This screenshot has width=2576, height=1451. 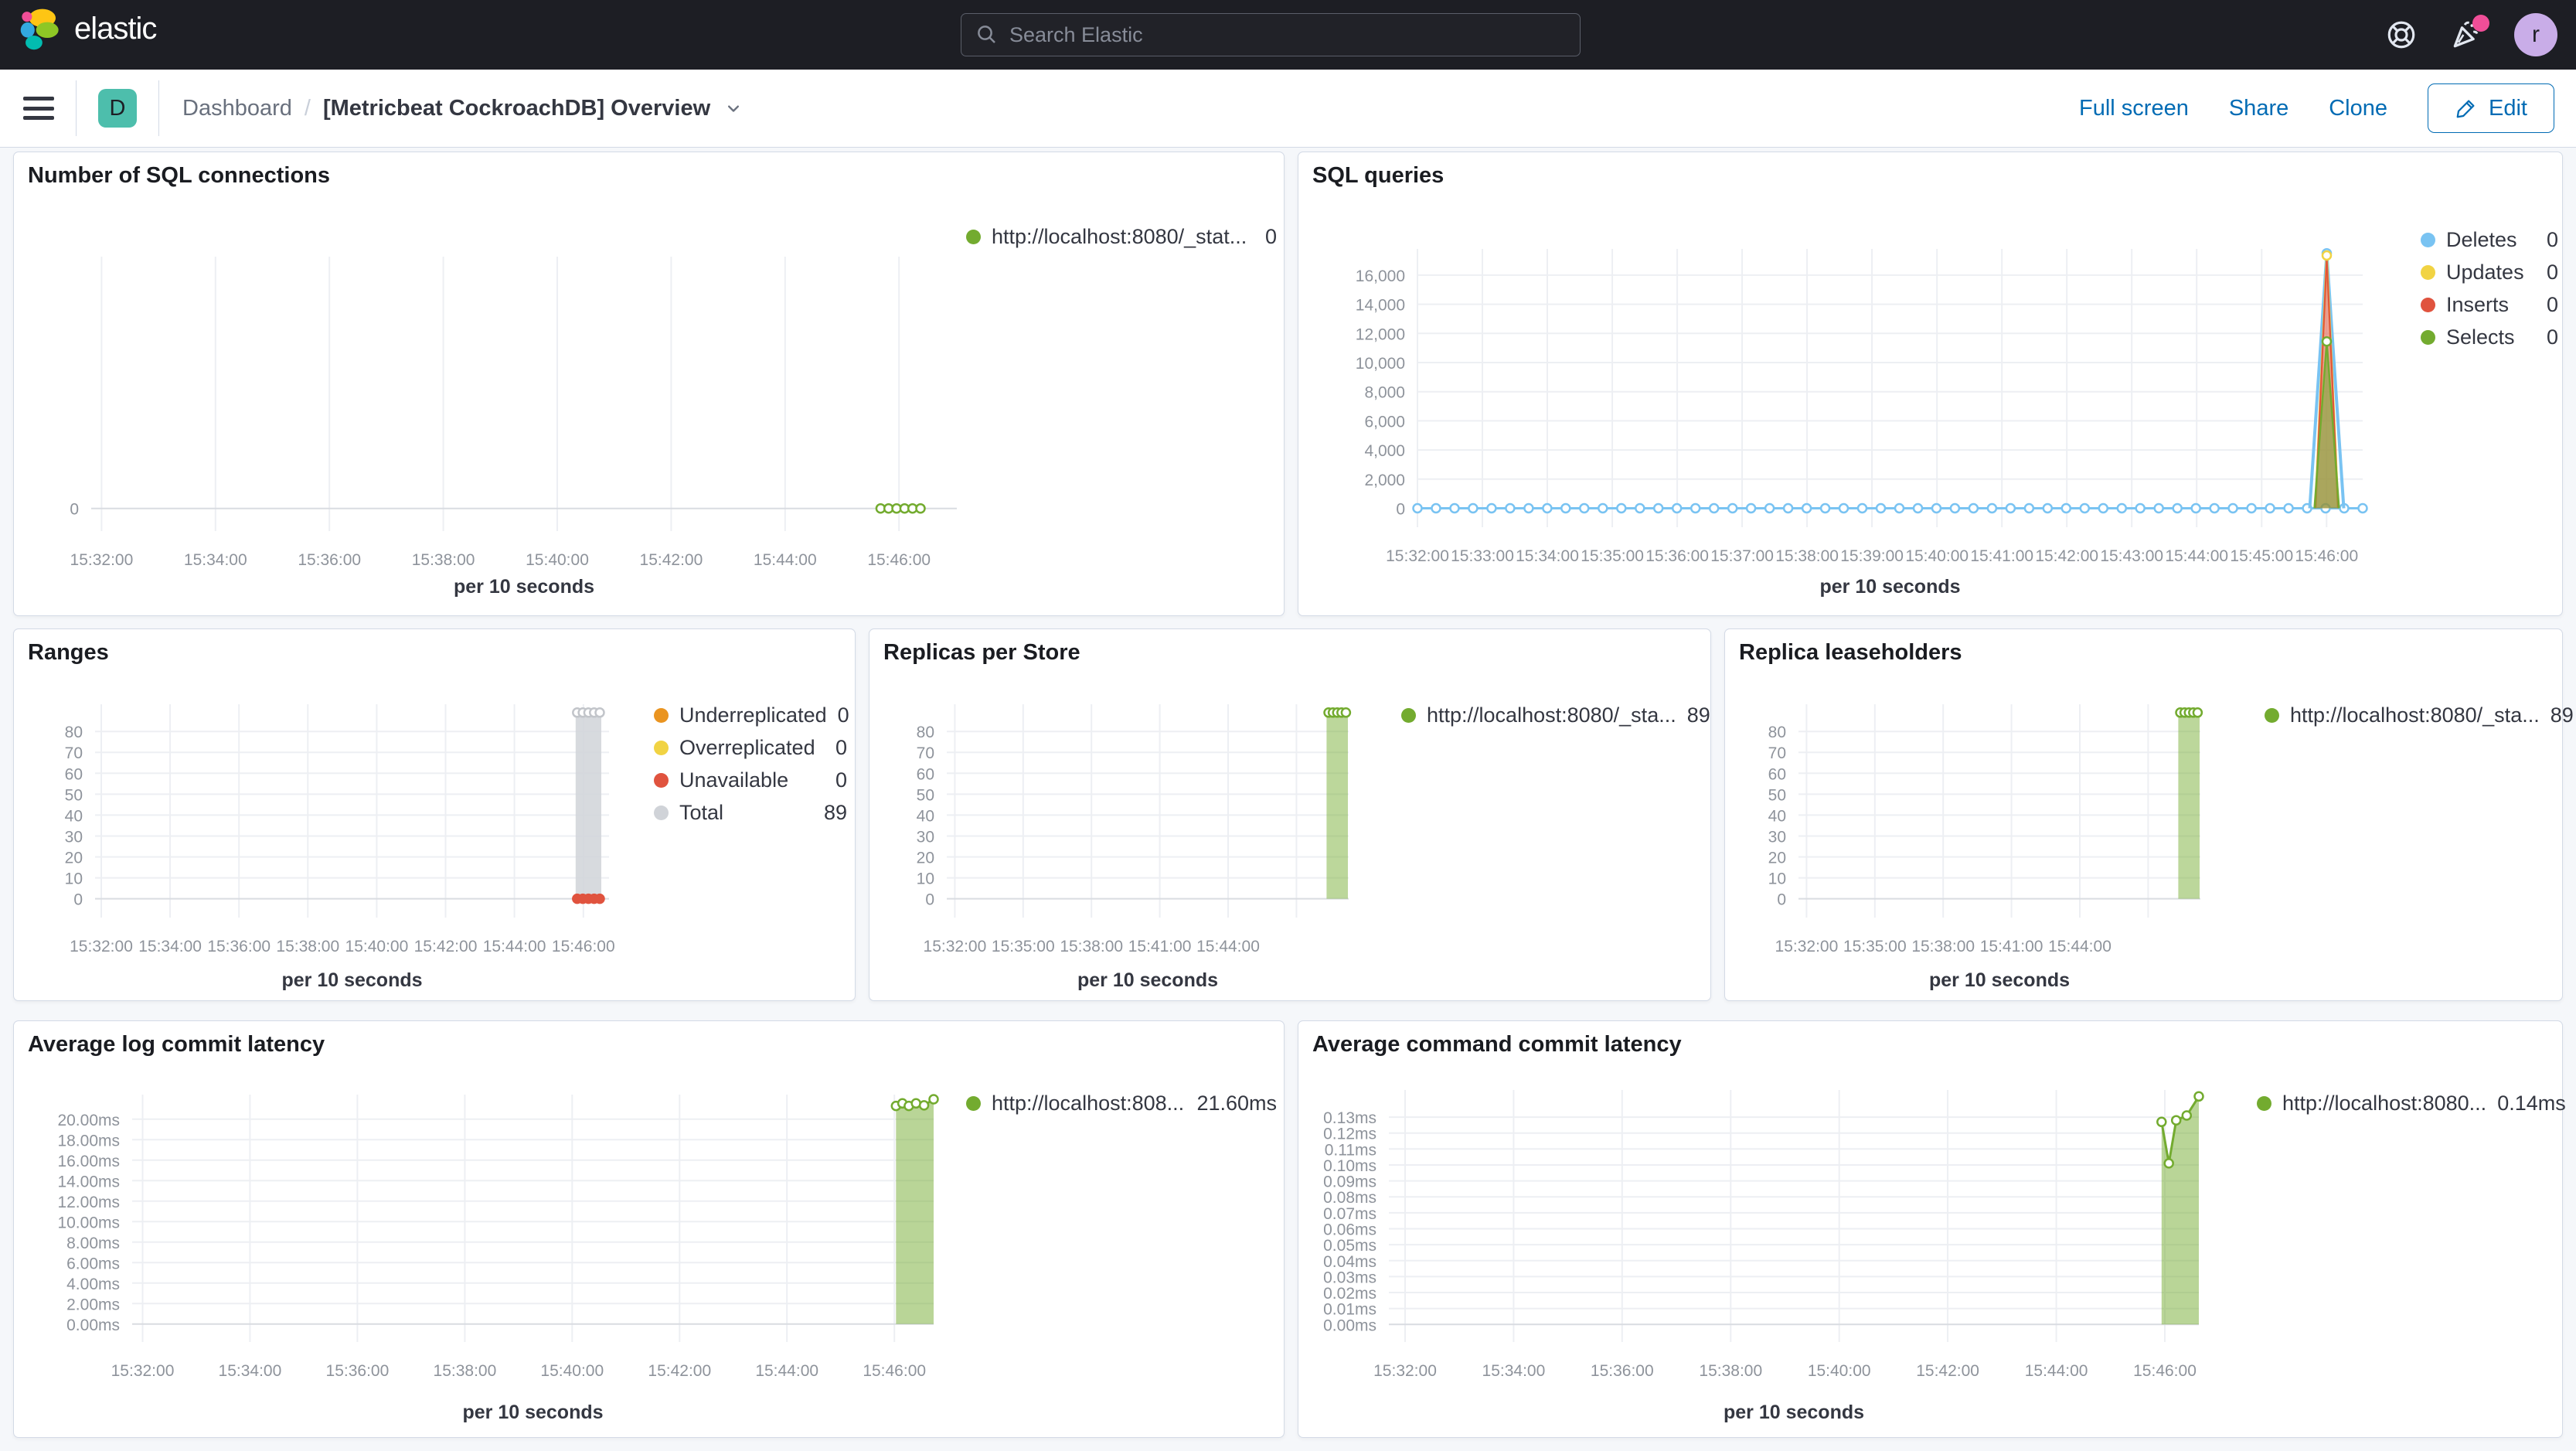 What do you see at coordinates (74, 795) in the screenshot?
I see `svg-text: 50` at bounding box center [74, 795].